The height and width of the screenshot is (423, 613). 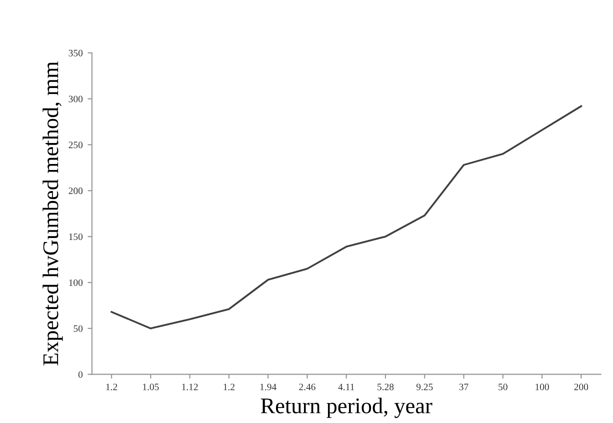 I want to click on x-tick-label: 50, so click(x=503, y=387).